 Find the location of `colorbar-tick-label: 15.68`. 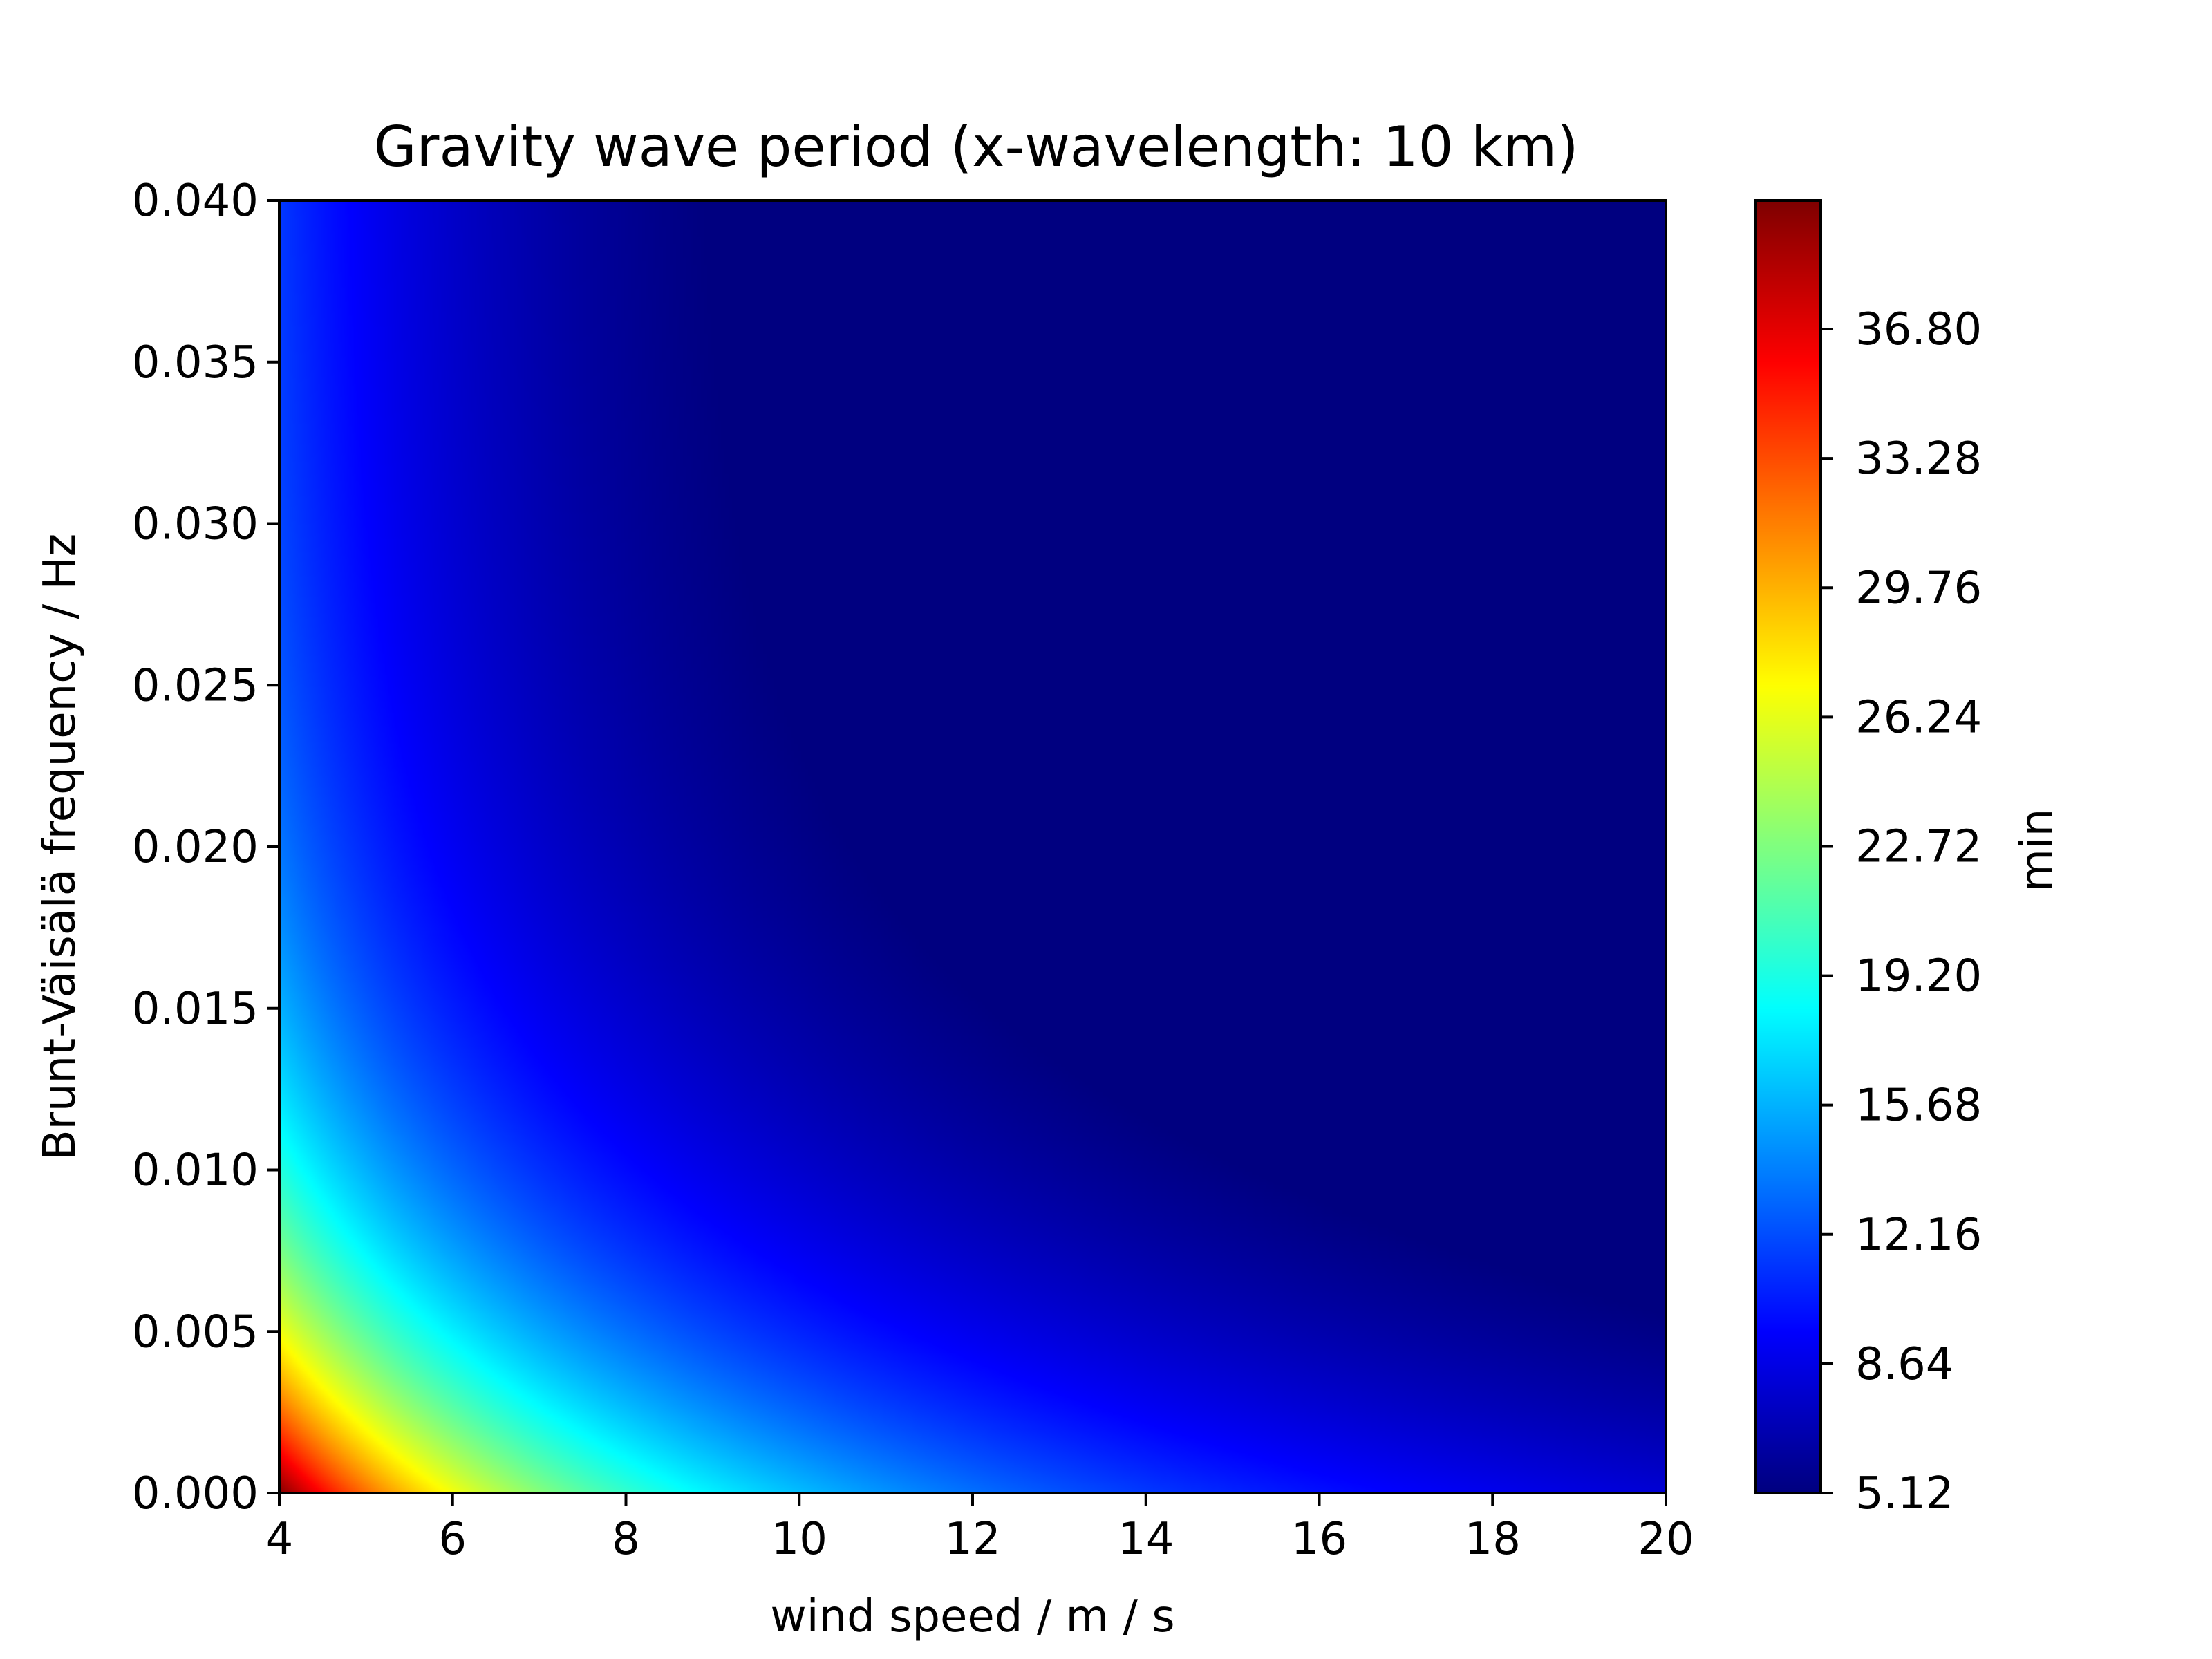

colorbar-tick-label: 15.68 is located at coordinates (1919, 1106).